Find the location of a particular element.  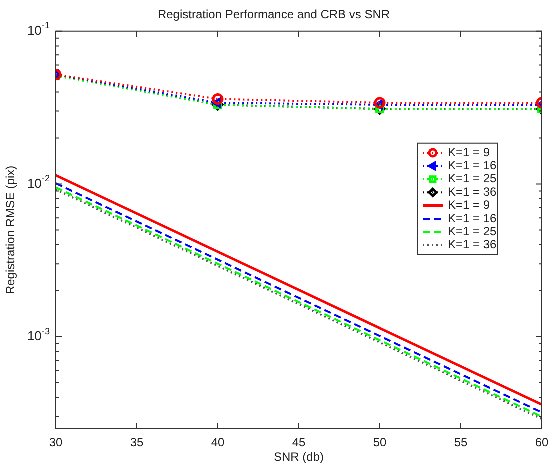

x-tick-label: 35 is located at coordinates (137, 442).